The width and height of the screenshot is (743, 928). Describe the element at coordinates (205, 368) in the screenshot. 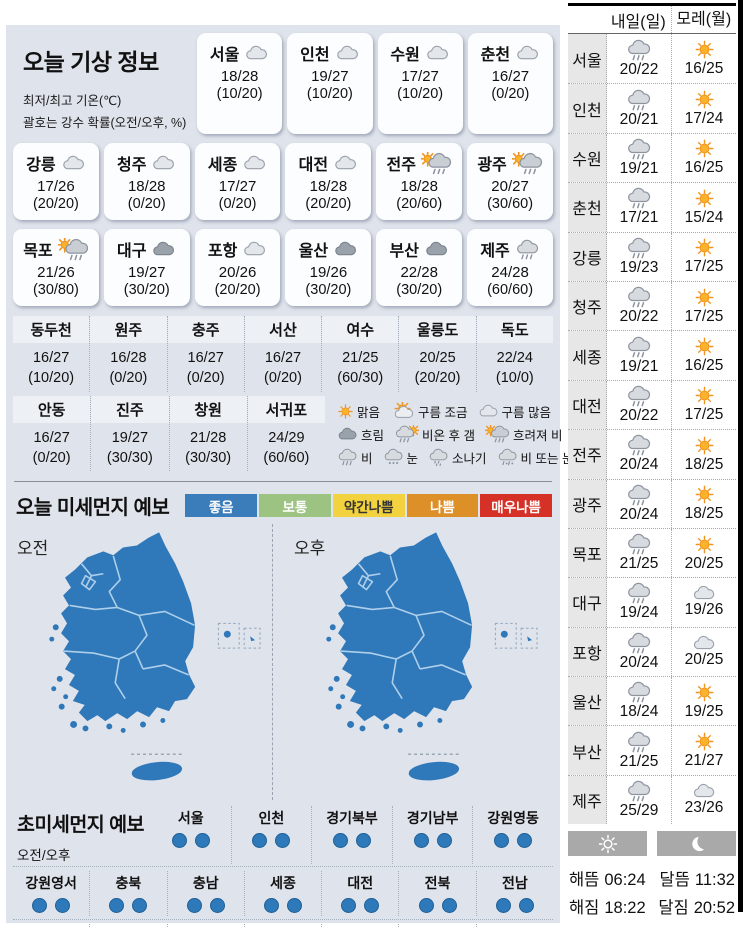

I see `extra-city-values: 16/27 (0/20)` at that location.